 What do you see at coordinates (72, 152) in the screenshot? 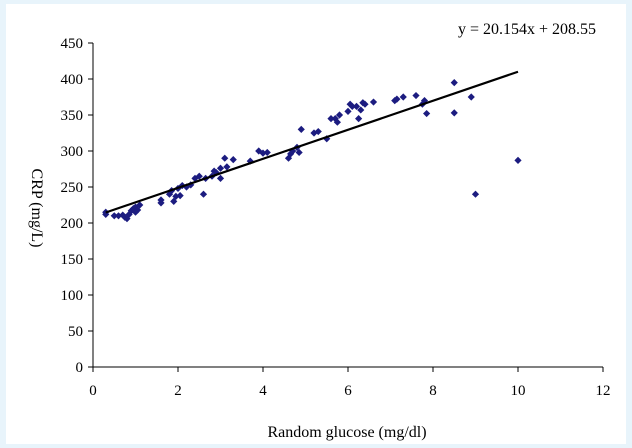
I see `y-tick-label: 300` at bounding box center [72, 152].